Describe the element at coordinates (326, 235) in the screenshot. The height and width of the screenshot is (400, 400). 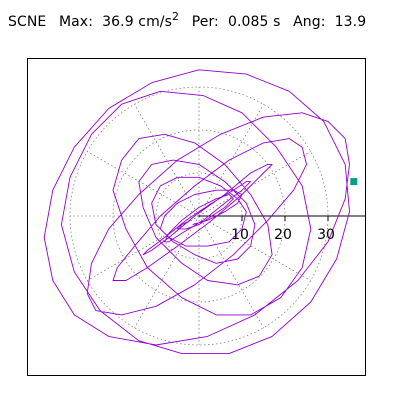
I see `ring-label-30: 30` at that location.